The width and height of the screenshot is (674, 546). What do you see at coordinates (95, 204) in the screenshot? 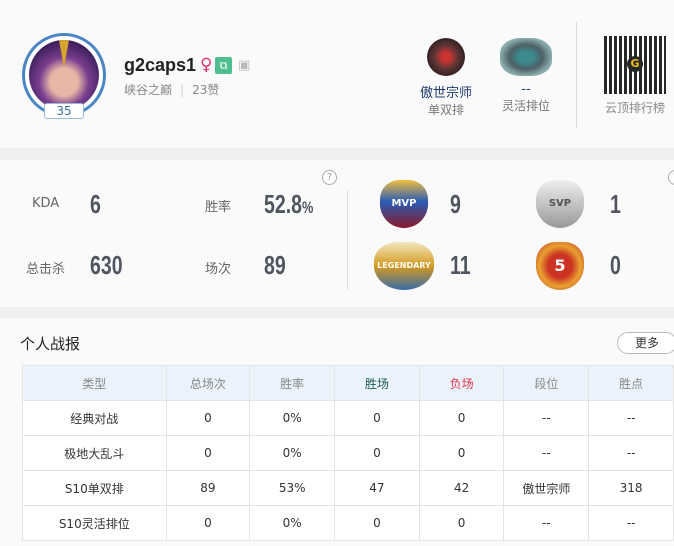
I see `kda-value: 6` at bounding box center [95, 204].